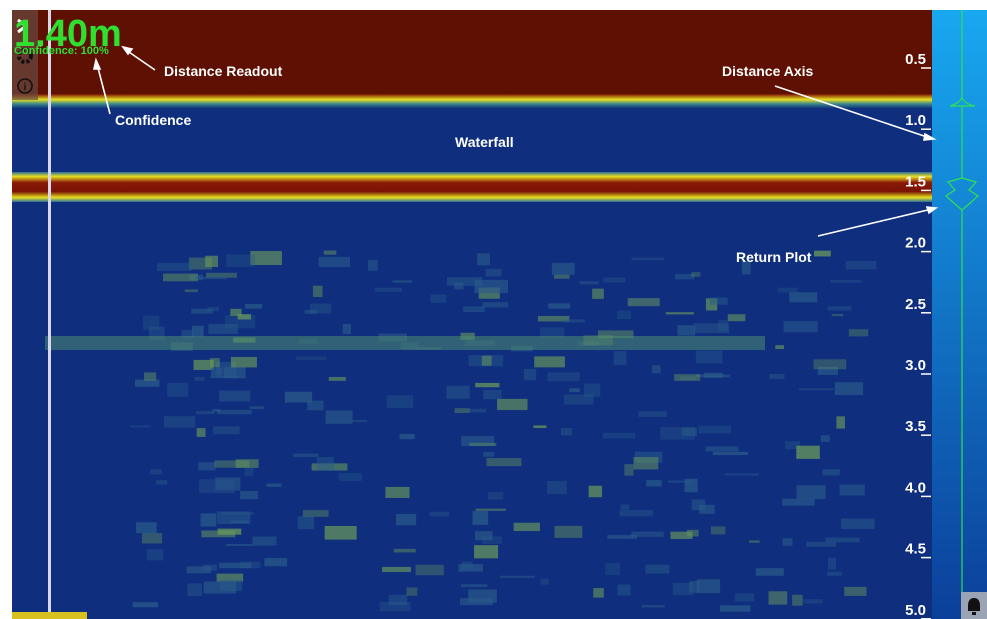  What do you see at coordinates (25, 56) in the screenshot?
I see `settings-icon` at bounding box center [25, 56].